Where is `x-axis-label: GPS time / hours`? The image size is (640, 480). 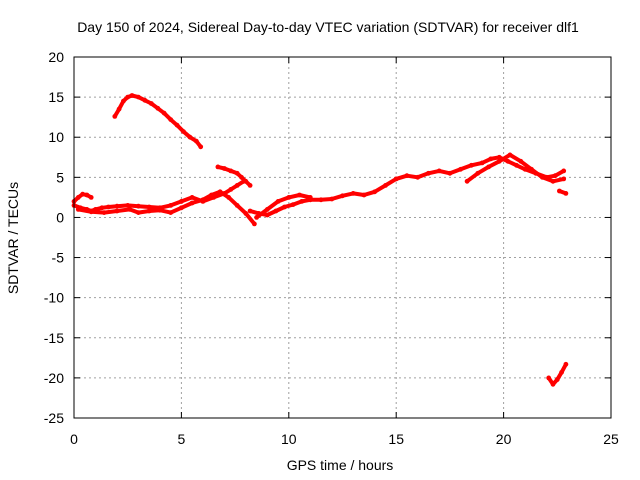 x-axis-label: GPS time / hours is located at coordinates (340, 465).